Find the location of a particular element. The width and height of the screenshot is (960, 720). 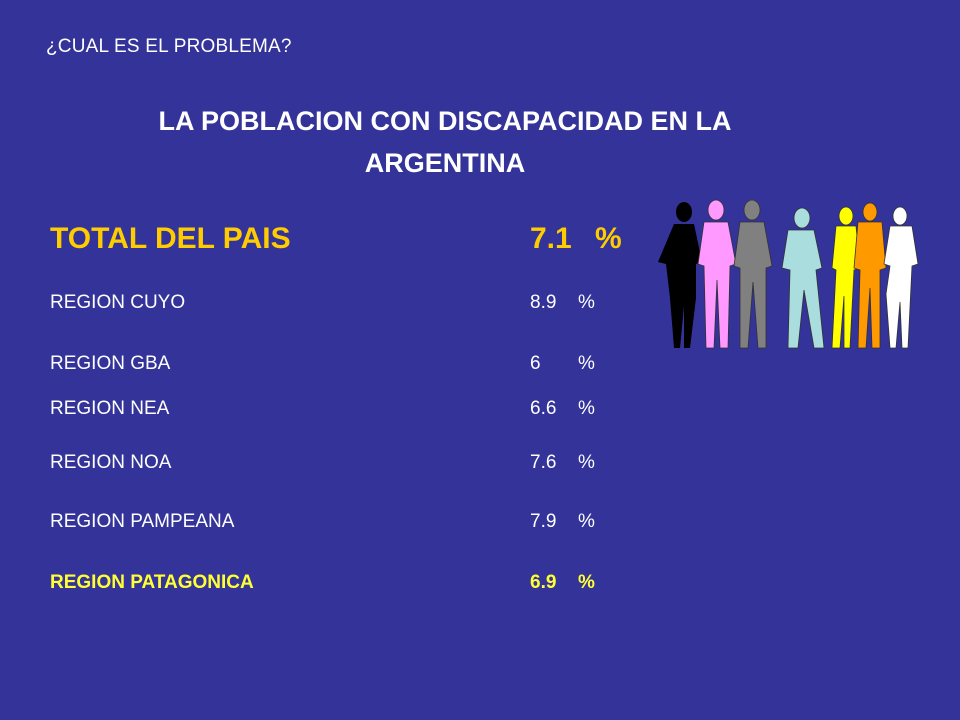

person-yellow-icon is located at coordinates (846, 277).